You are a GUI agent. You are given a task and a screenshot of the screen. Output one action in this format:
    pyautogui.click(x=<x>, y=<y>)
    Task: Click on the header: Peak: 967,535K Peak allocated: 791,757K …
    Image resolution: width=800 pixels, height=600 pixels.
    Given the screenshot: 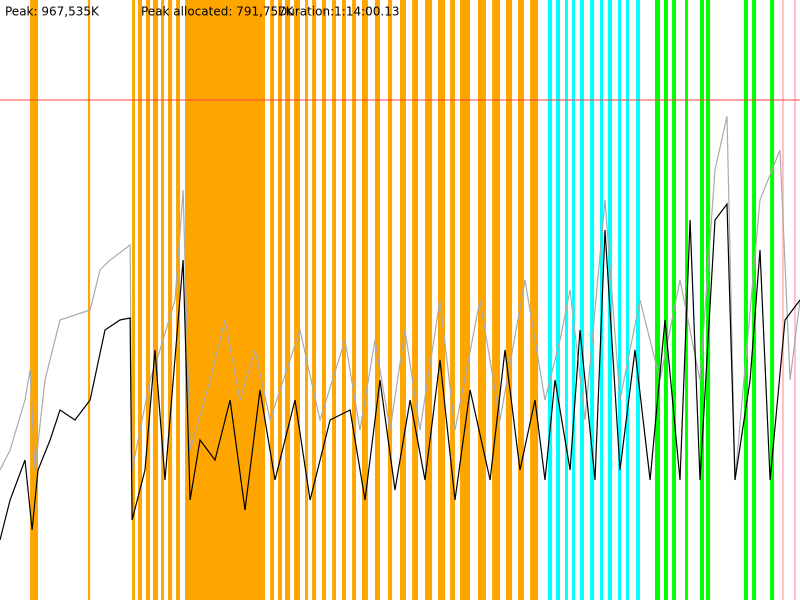 What is the action you would take?
    pyautogui.click(x=202, y=12)
    